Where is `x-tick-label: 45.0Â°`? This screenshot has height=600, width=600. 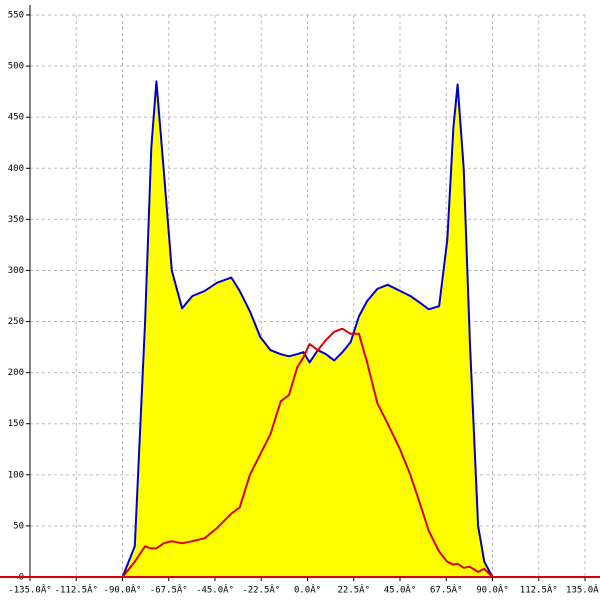
x-tick-label: 45.0Â° is located at coordinates (400, 590).